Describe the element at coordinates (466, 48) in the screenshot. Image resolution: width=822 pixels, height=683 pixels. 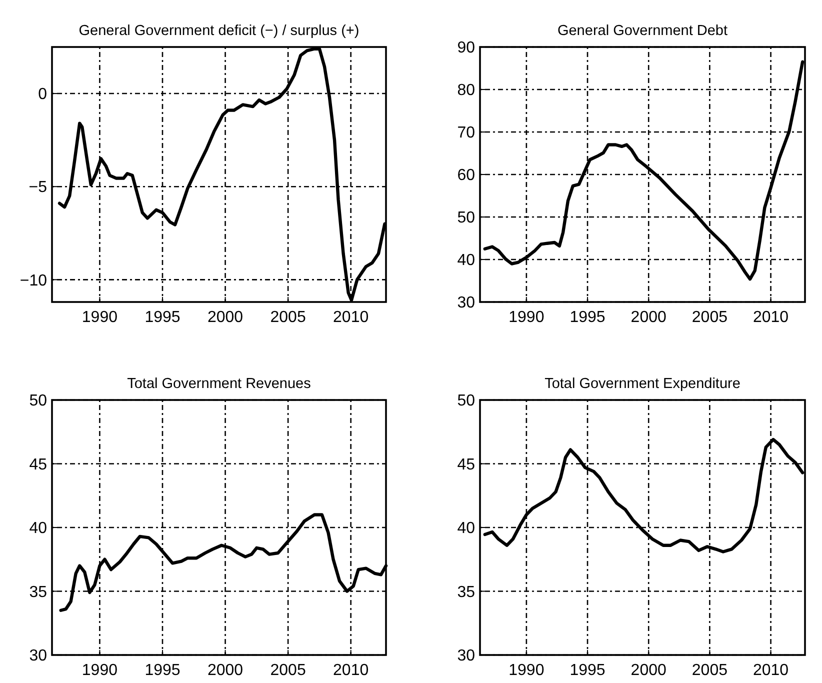
I see `y-tick-label: 90` at that location.